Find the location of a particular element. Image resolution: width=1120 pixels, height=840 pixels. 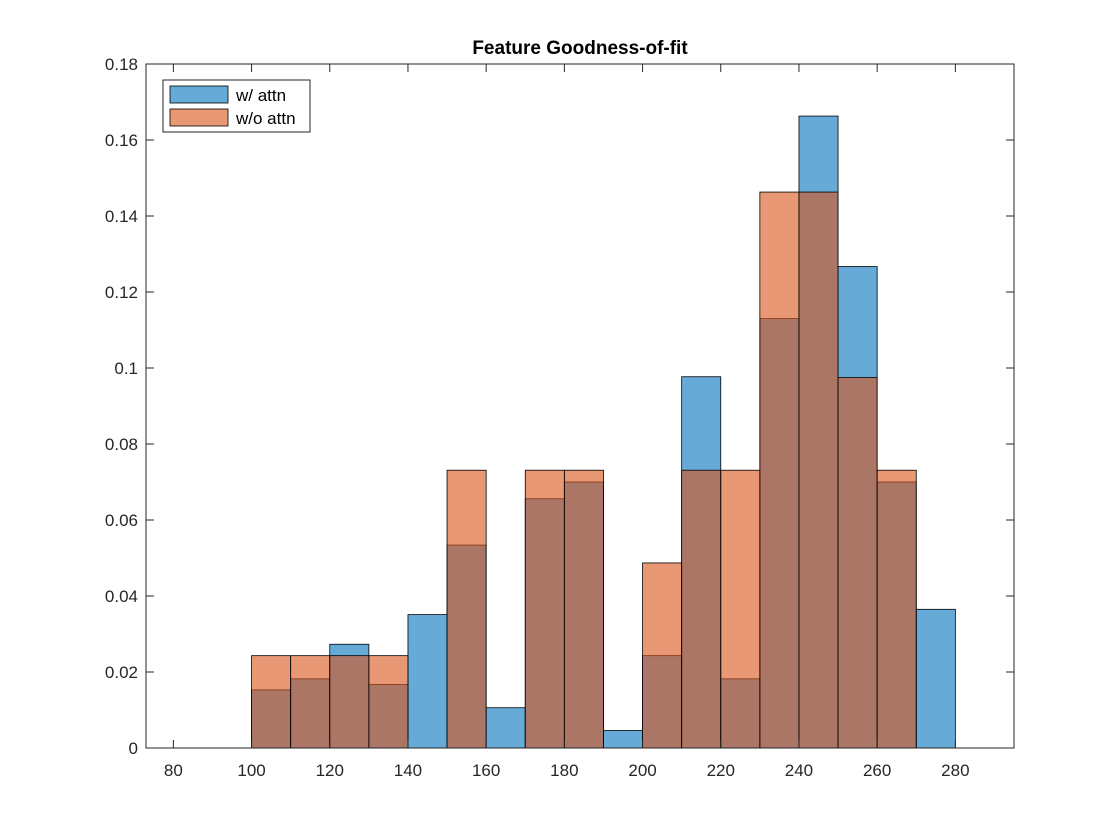

x-tick-label: 180 is located at coordinates (564, 770).